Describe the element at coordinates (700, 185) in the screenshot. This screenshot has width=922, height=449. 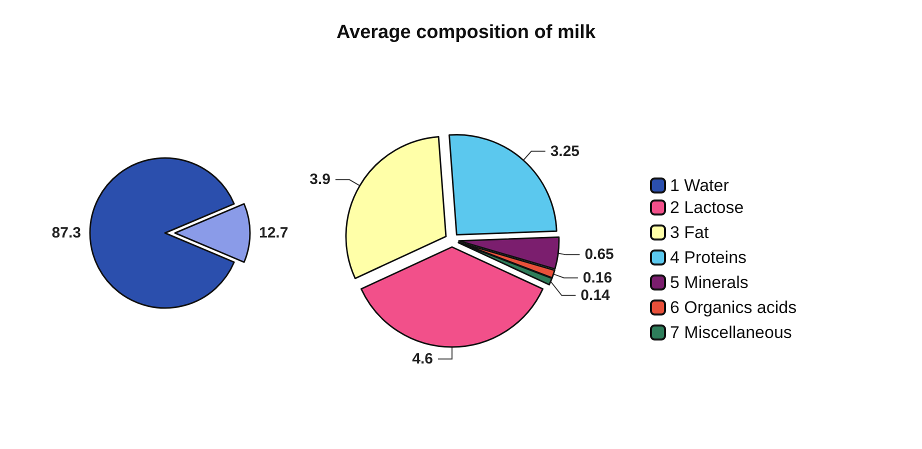
I see `legend-label: 1 Water` at that location.